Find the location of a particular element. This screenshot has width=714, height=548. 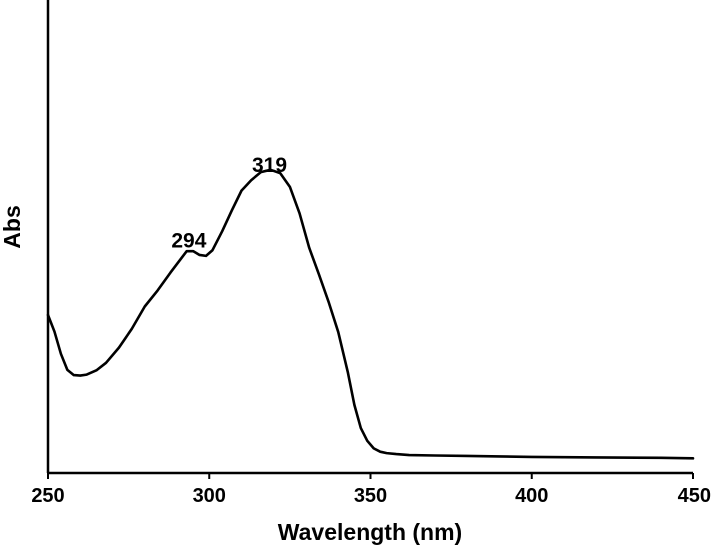

x-tick-label: 300 is located at coordinates (209, 496).